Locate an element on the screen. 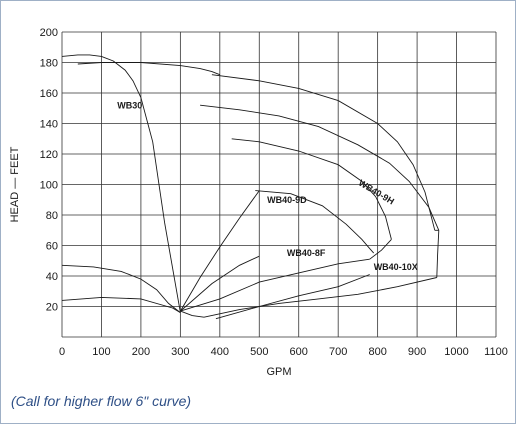 This screenshot has width=516, height=424. y-tick-label: 120 is located at coordinates (49, 155).